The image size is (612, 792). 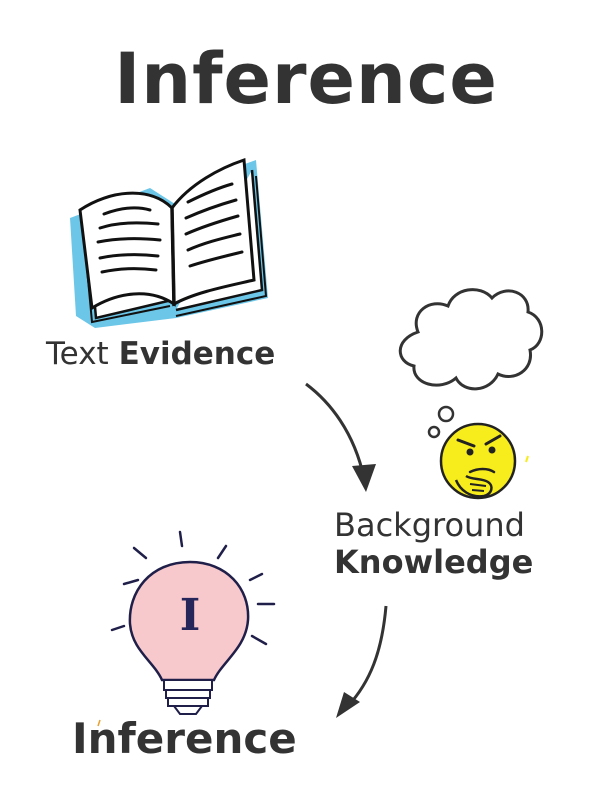 What do you see at coordinates (429, 525) in the screenshot?
I see `node-background-label: Background` at bounding box center [429, 525].